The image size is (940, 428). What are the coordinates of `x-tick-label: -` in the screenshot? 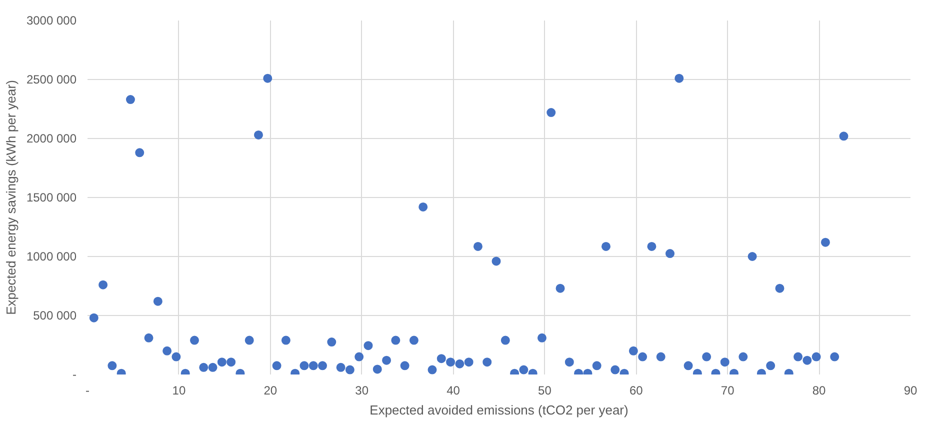 It's located at (88, 391).